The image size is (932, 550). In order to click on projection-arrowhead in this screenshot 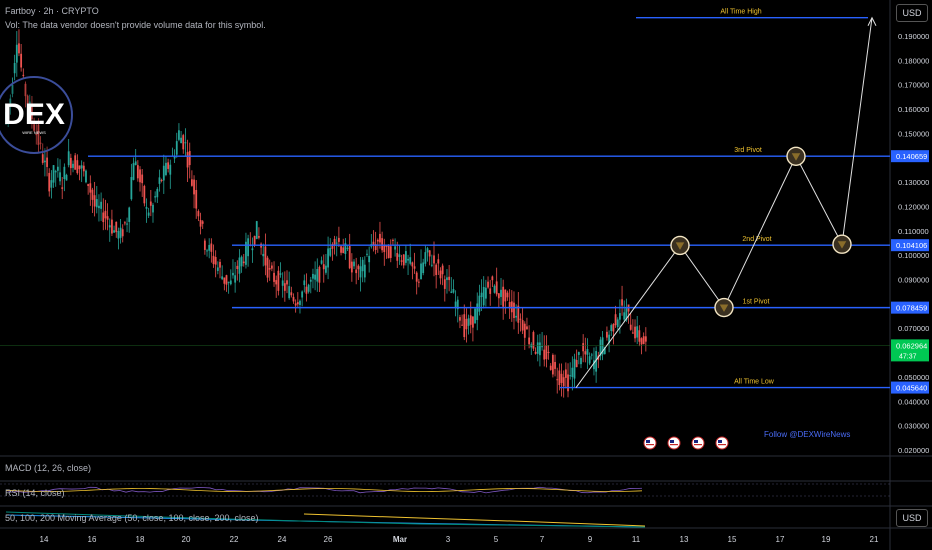, I will do `click(872, 21)`.